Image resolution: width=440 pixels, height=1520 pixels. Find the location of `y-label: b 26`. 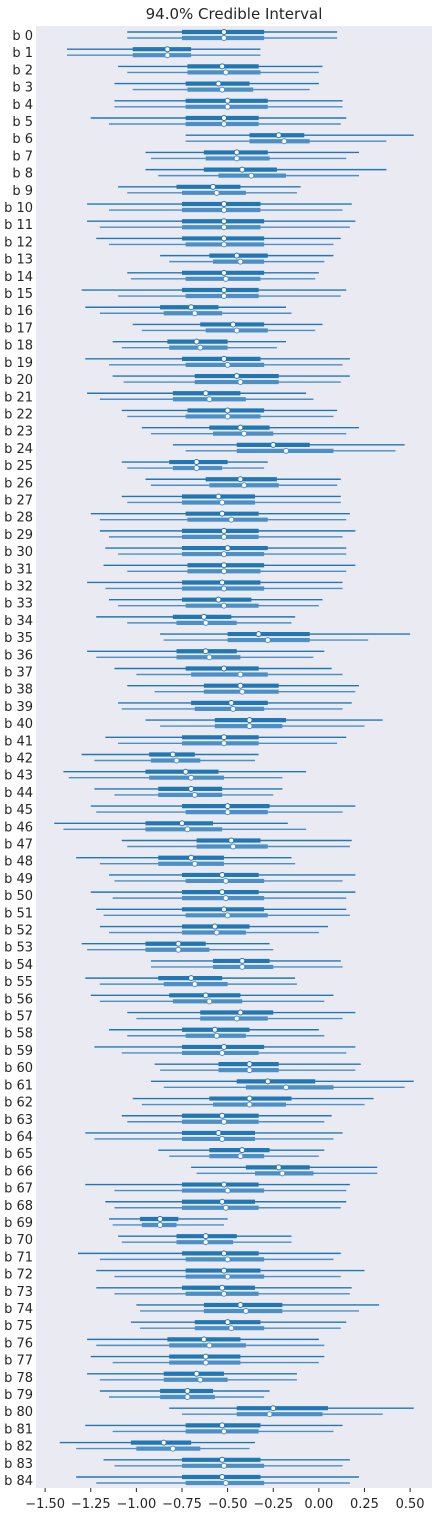

y-label: b 26 is located at coordinates (18, 483).